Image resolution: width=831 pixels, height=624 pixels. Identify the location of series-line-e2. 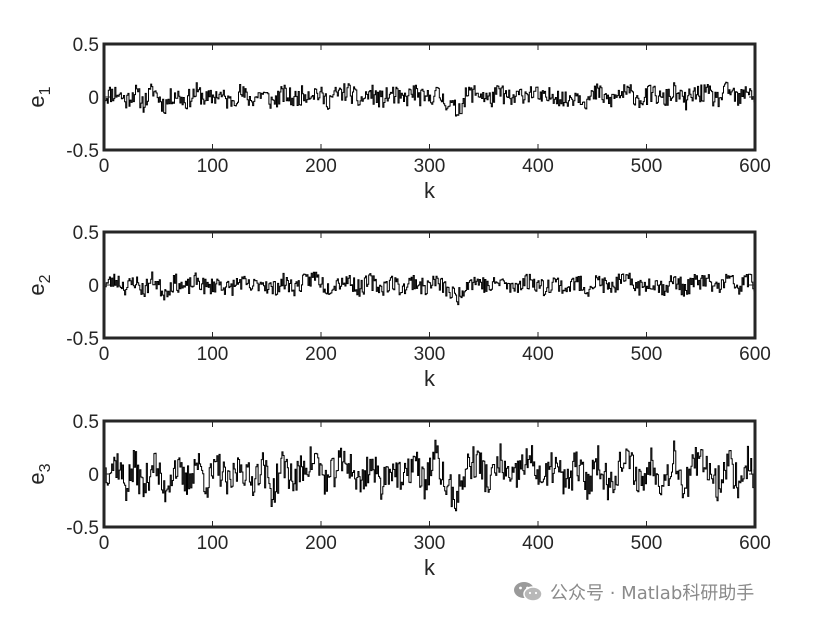
(429, 288).